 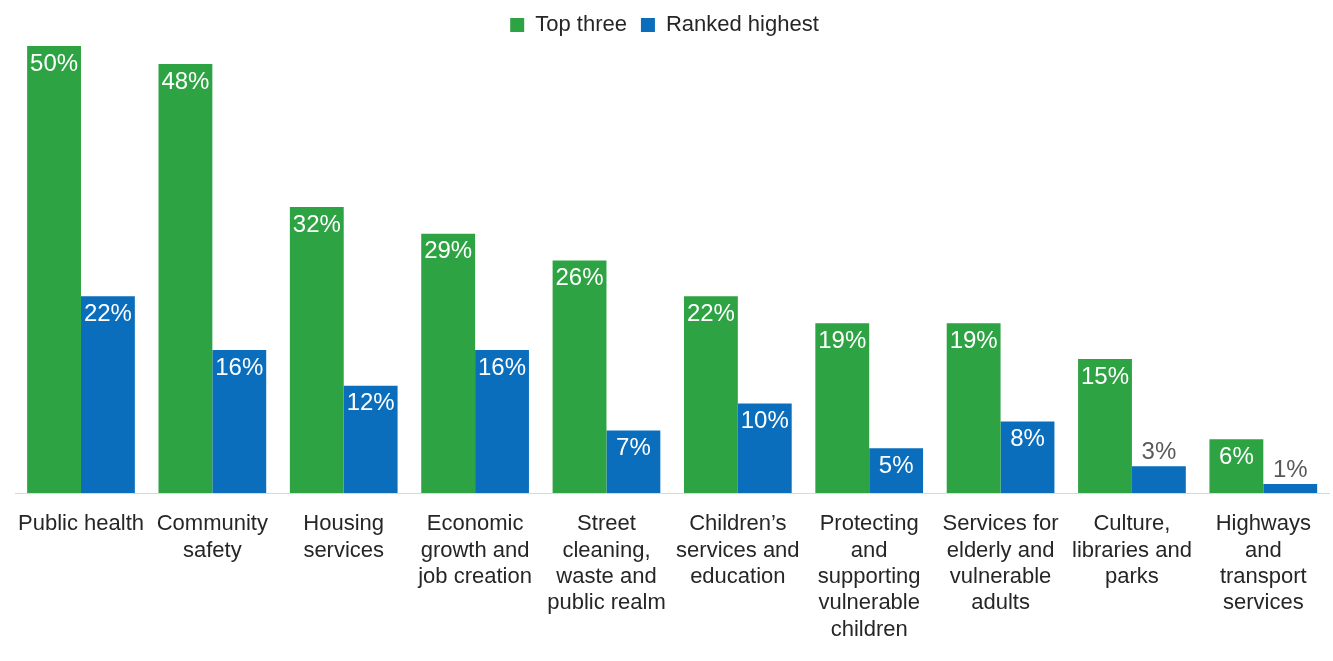 I want to click on data-label: 3%, so click(x=1159, y=450).